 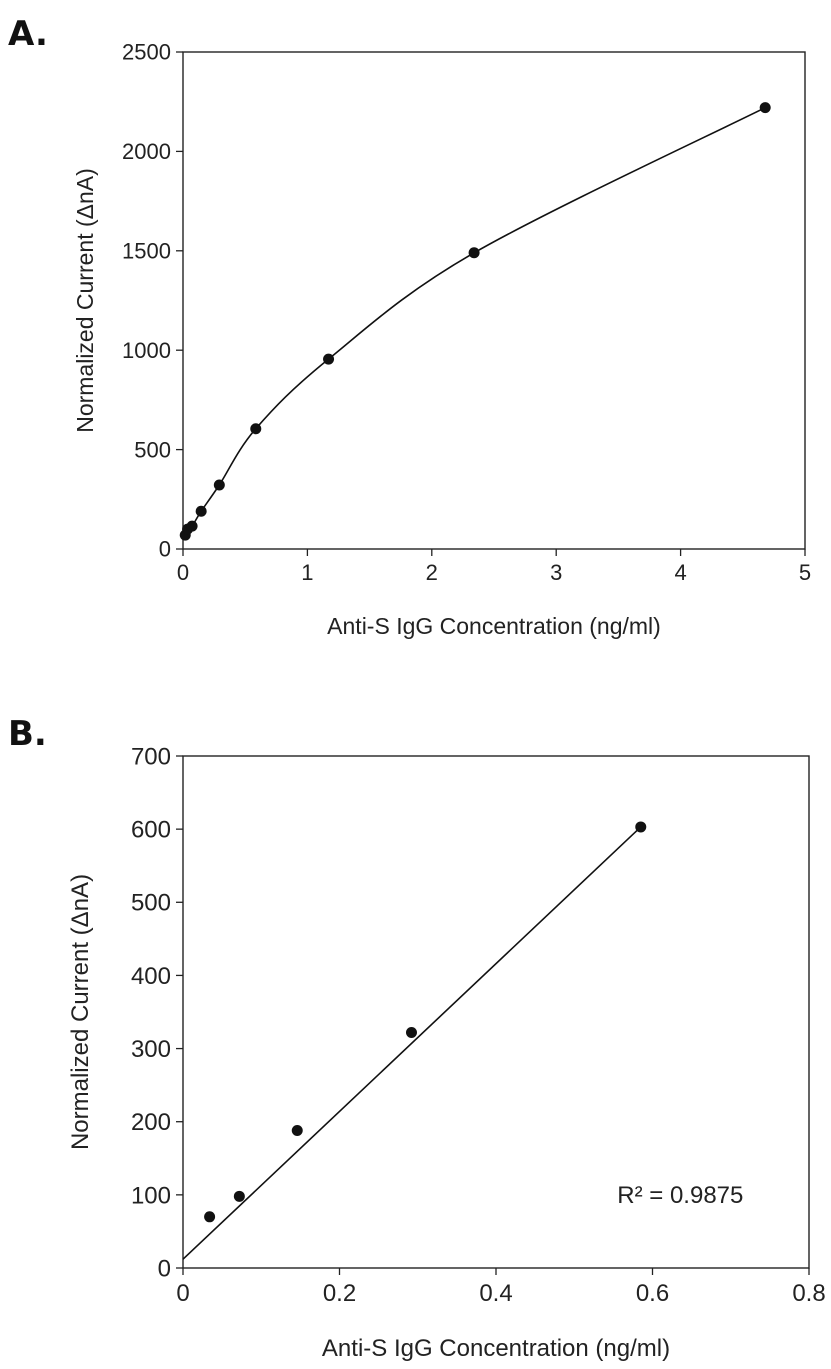 What do you see at coordinates (652, 1293) in the screenshot?
I see `x-tick-label: 0.6` at bounding box center [652, 1293].